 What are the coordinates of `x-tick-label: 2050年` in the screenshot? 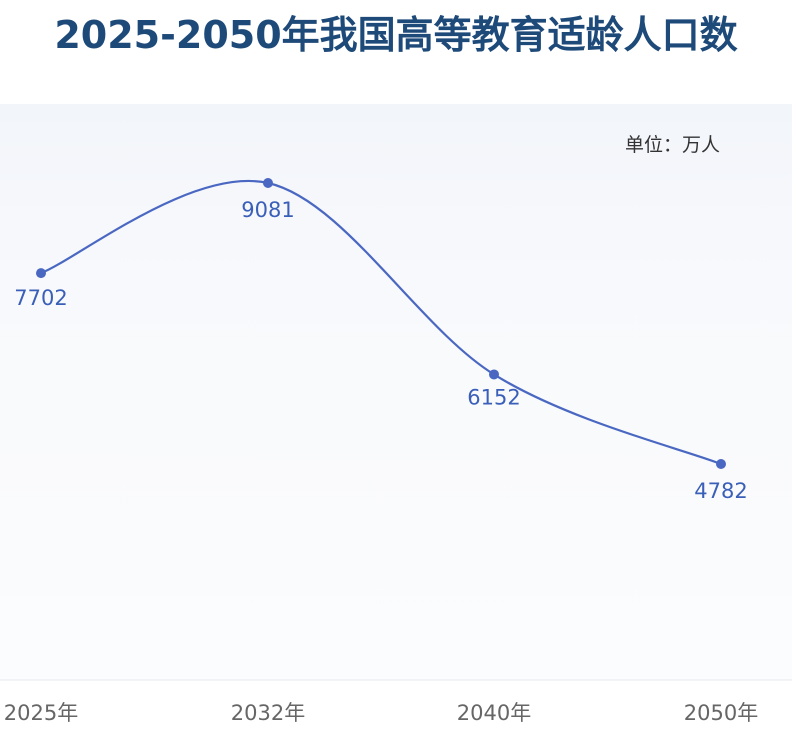 It's located at (721, 713).